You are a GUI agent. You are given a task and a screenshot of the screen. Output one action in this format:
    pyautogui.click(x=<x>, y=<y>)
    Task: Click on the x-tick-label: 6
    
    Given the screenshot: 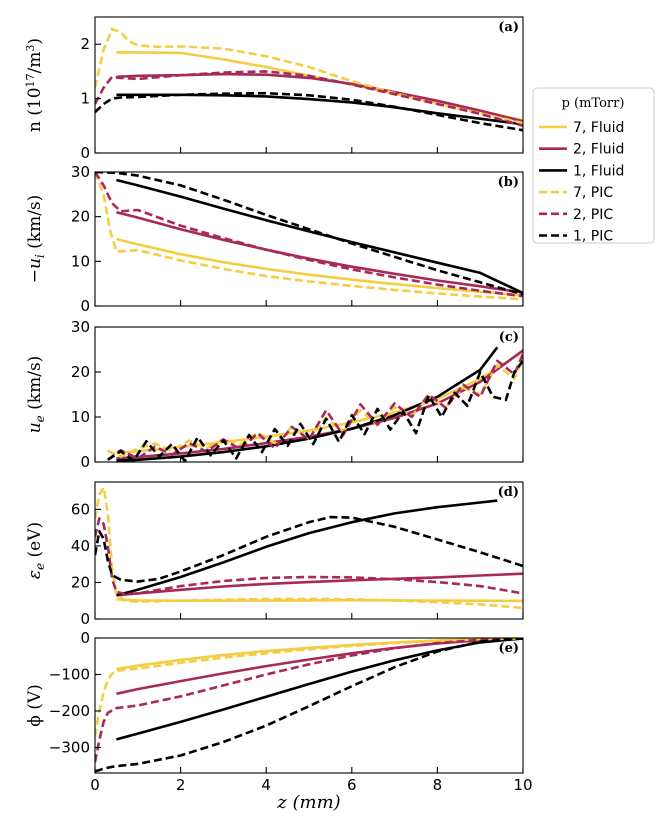 What is the action you would take?
    pyautogui.click(x=352, y=785)
    